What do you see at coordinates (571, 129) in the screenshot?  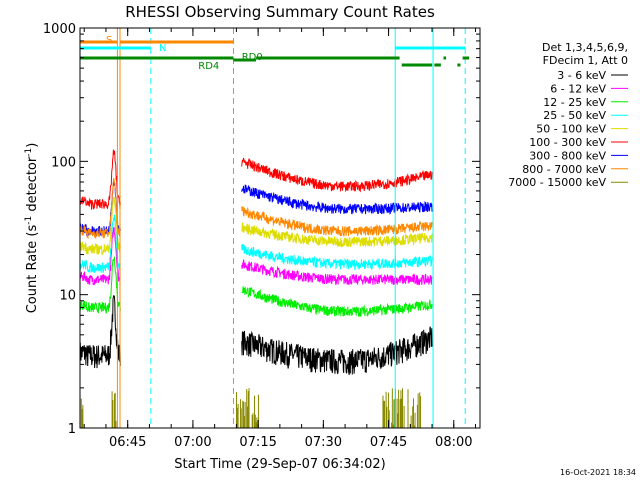 I see `legend-entry-label: 50 - 100 keV` at bounding box center [571, 129].